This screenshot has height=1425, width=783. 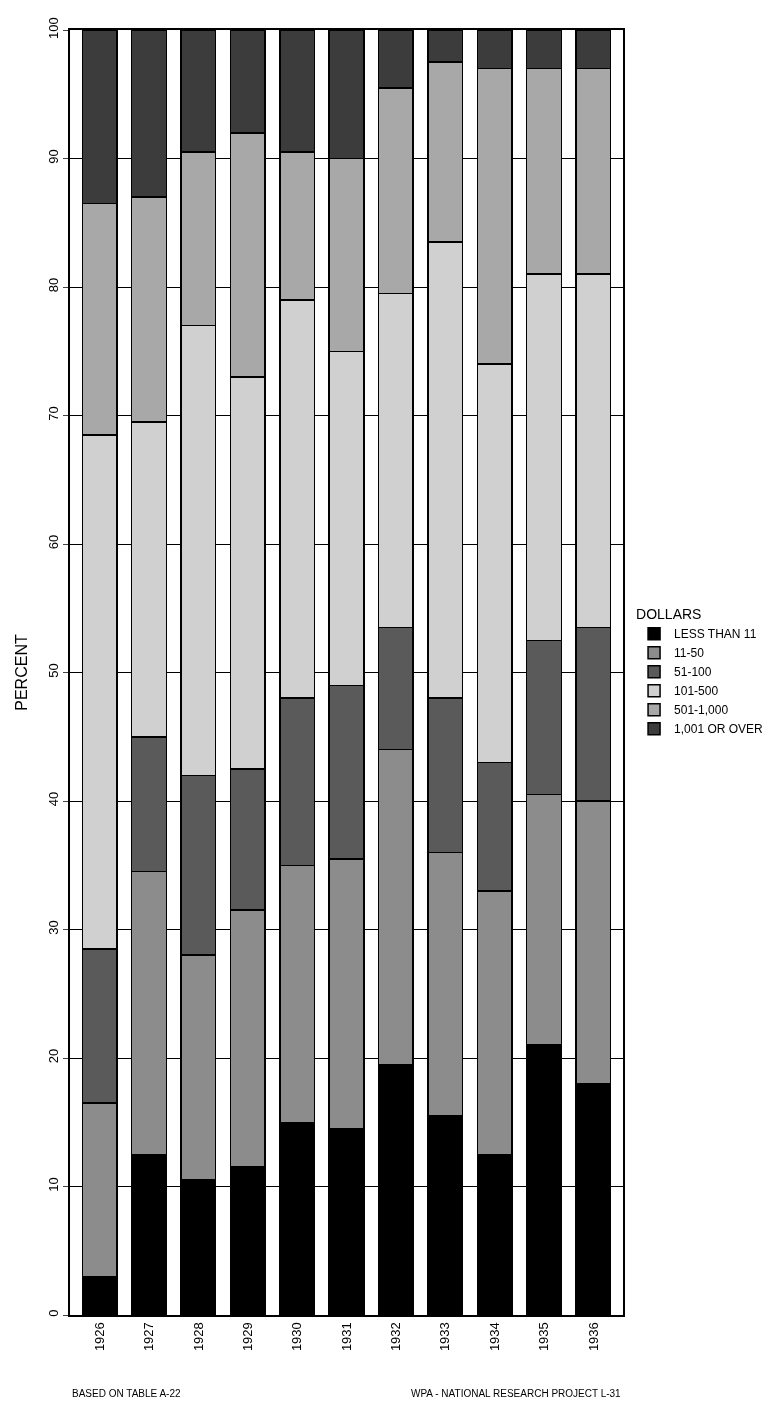 What do you see at coordinates (346, 1337) in the screenshot?
I see `x-tick-label: 1931` at bounding box center [346, 1337].